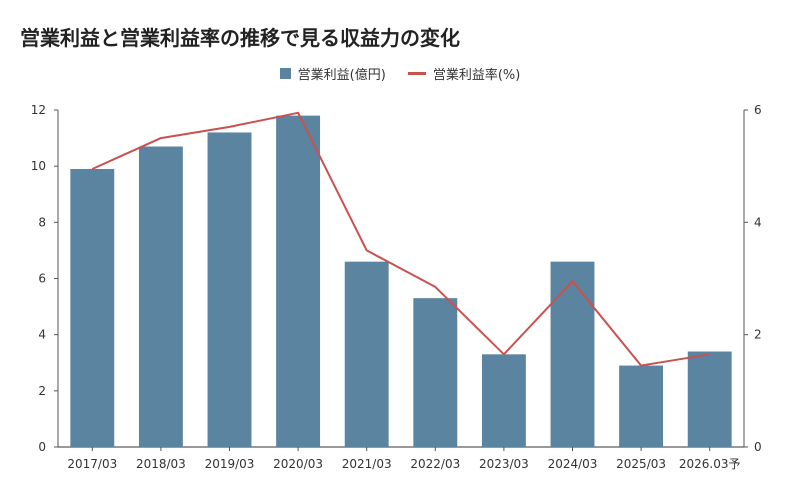 The image size is (800, 497). I want to click on y-right-tick-label: 0, so click(758, 447).